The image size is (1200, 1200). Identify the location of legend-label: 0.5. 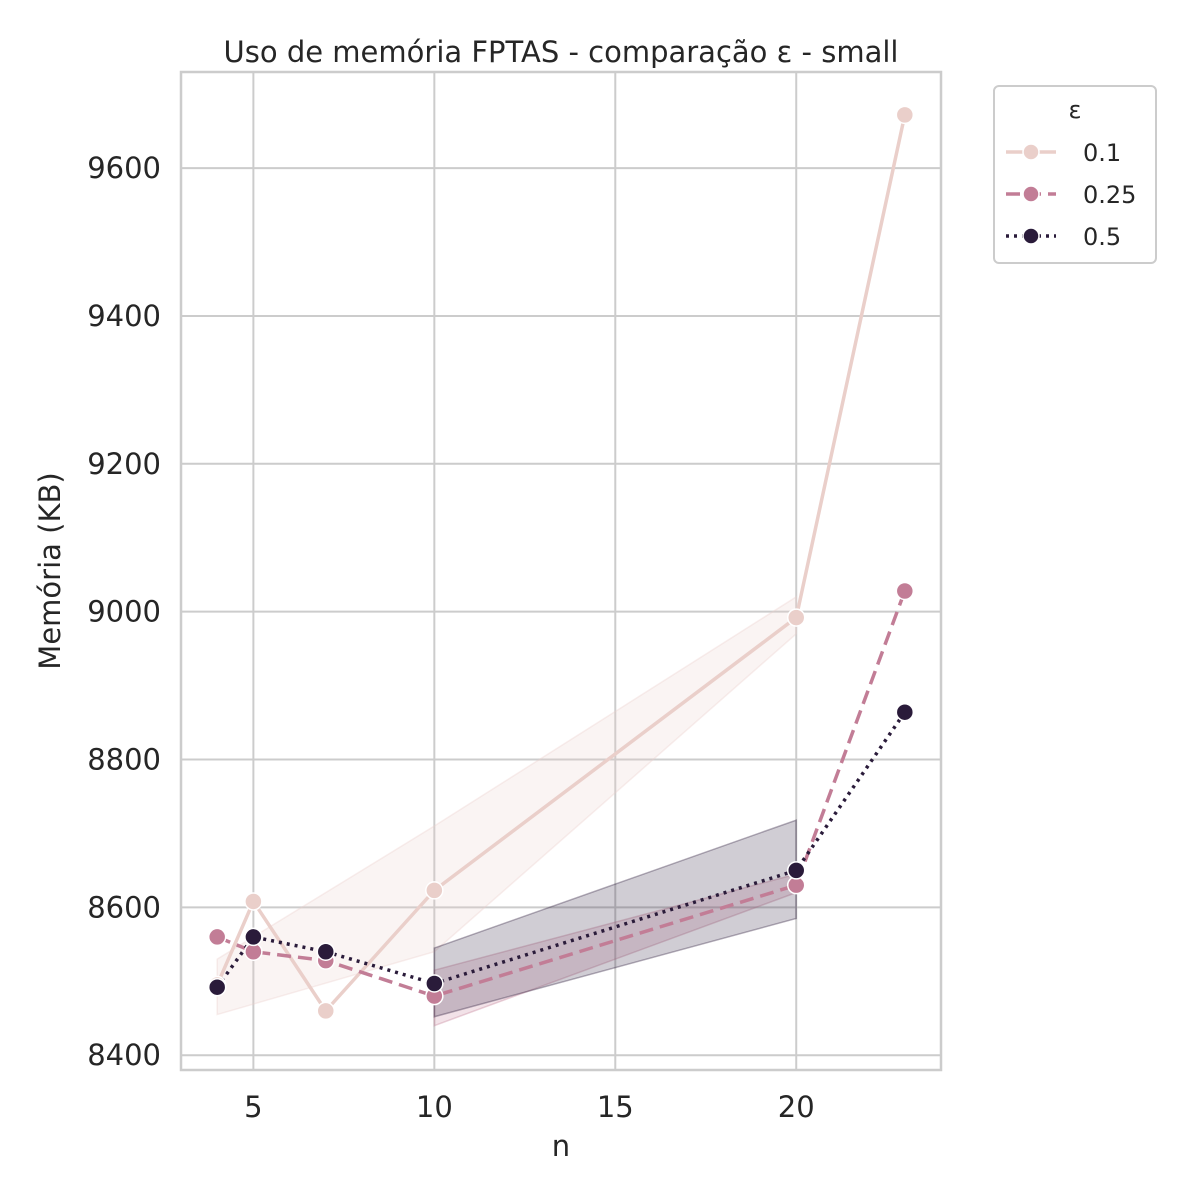
(1102, 237).